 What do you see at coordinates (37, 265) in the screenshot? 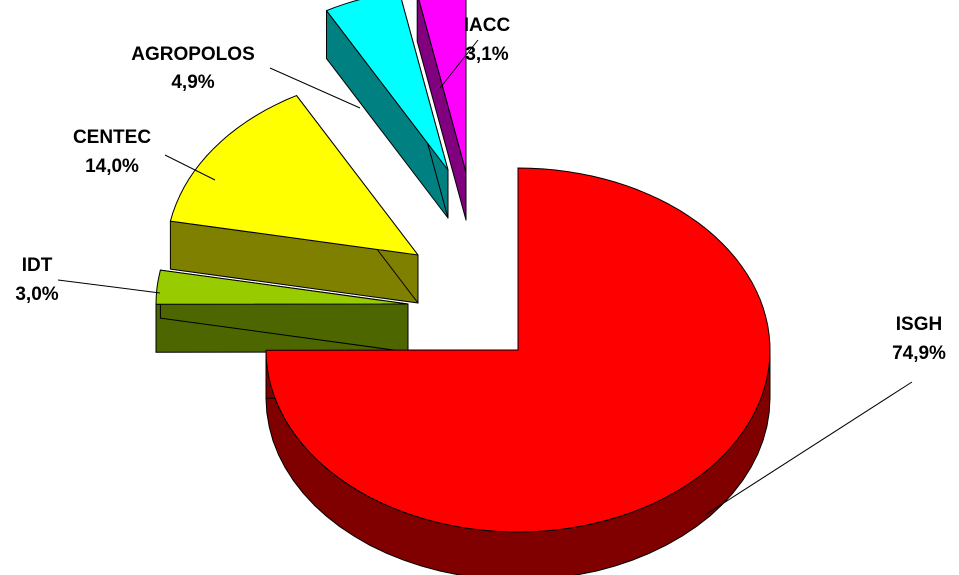
I see `idt-label: IDT` at bounding box center [37, 265].